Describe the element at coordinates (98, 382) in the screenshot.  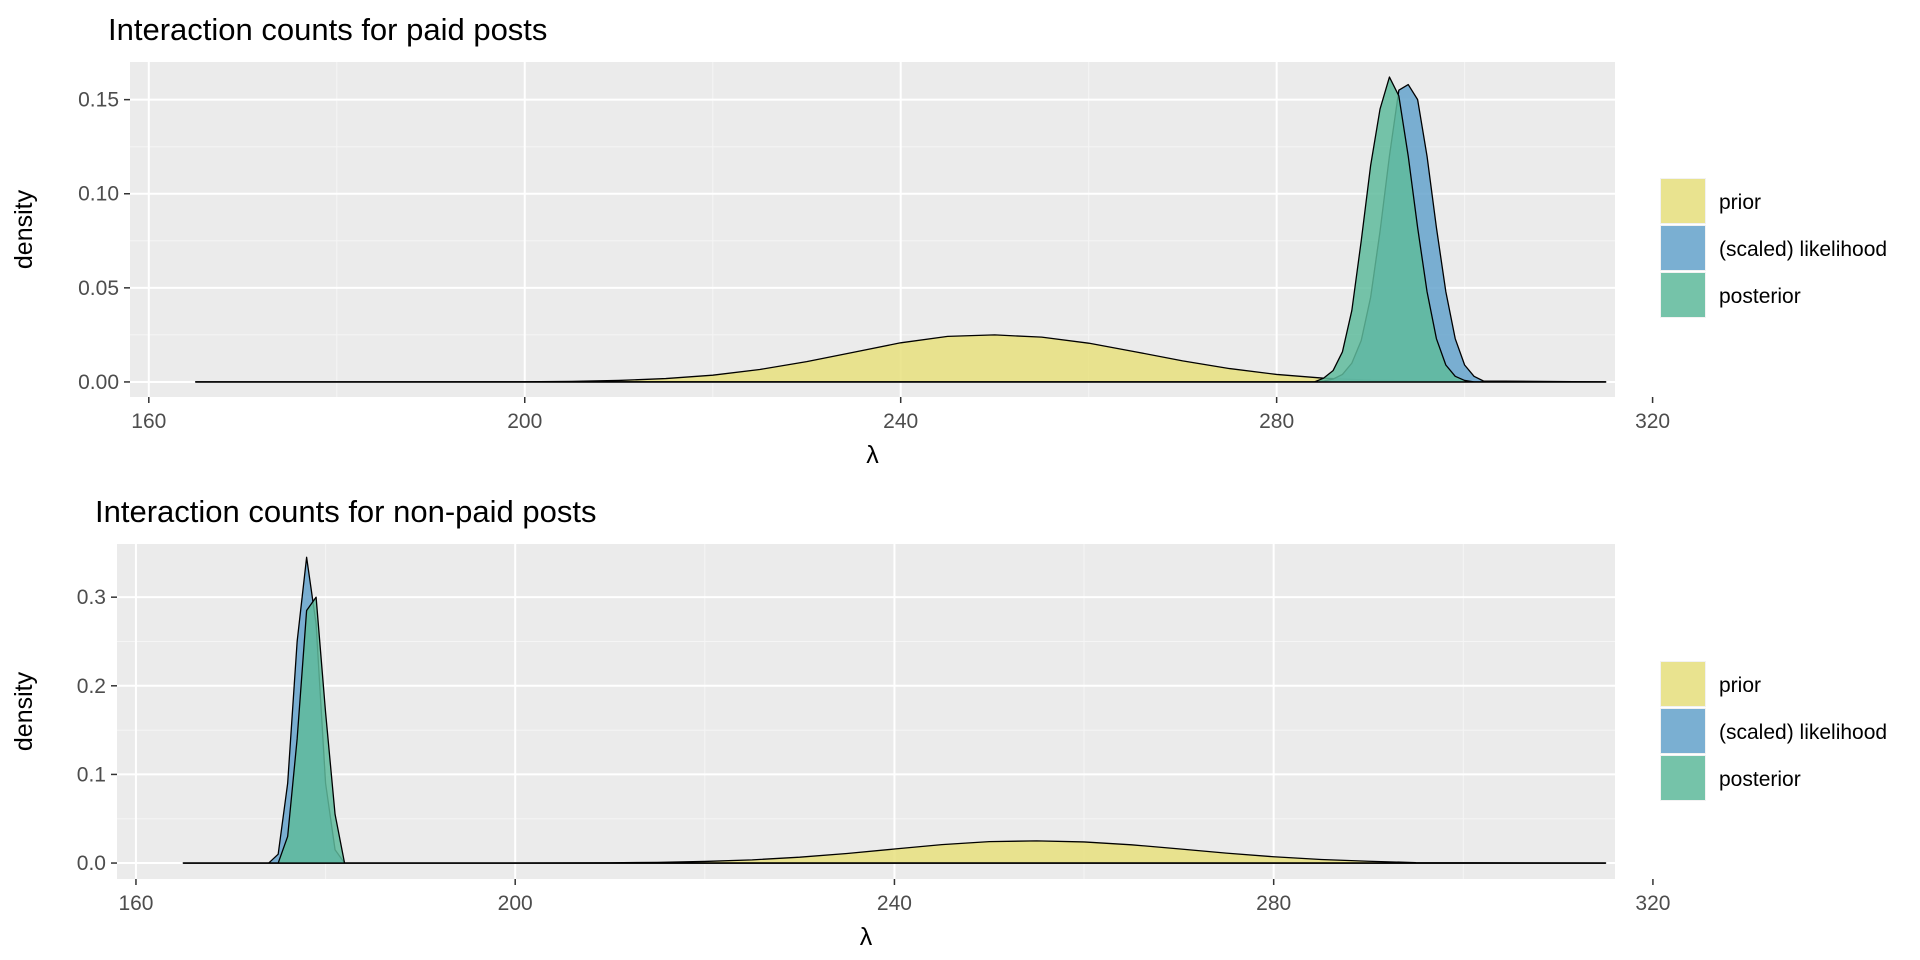
I see `y-tick-label: 0.00` at that location.